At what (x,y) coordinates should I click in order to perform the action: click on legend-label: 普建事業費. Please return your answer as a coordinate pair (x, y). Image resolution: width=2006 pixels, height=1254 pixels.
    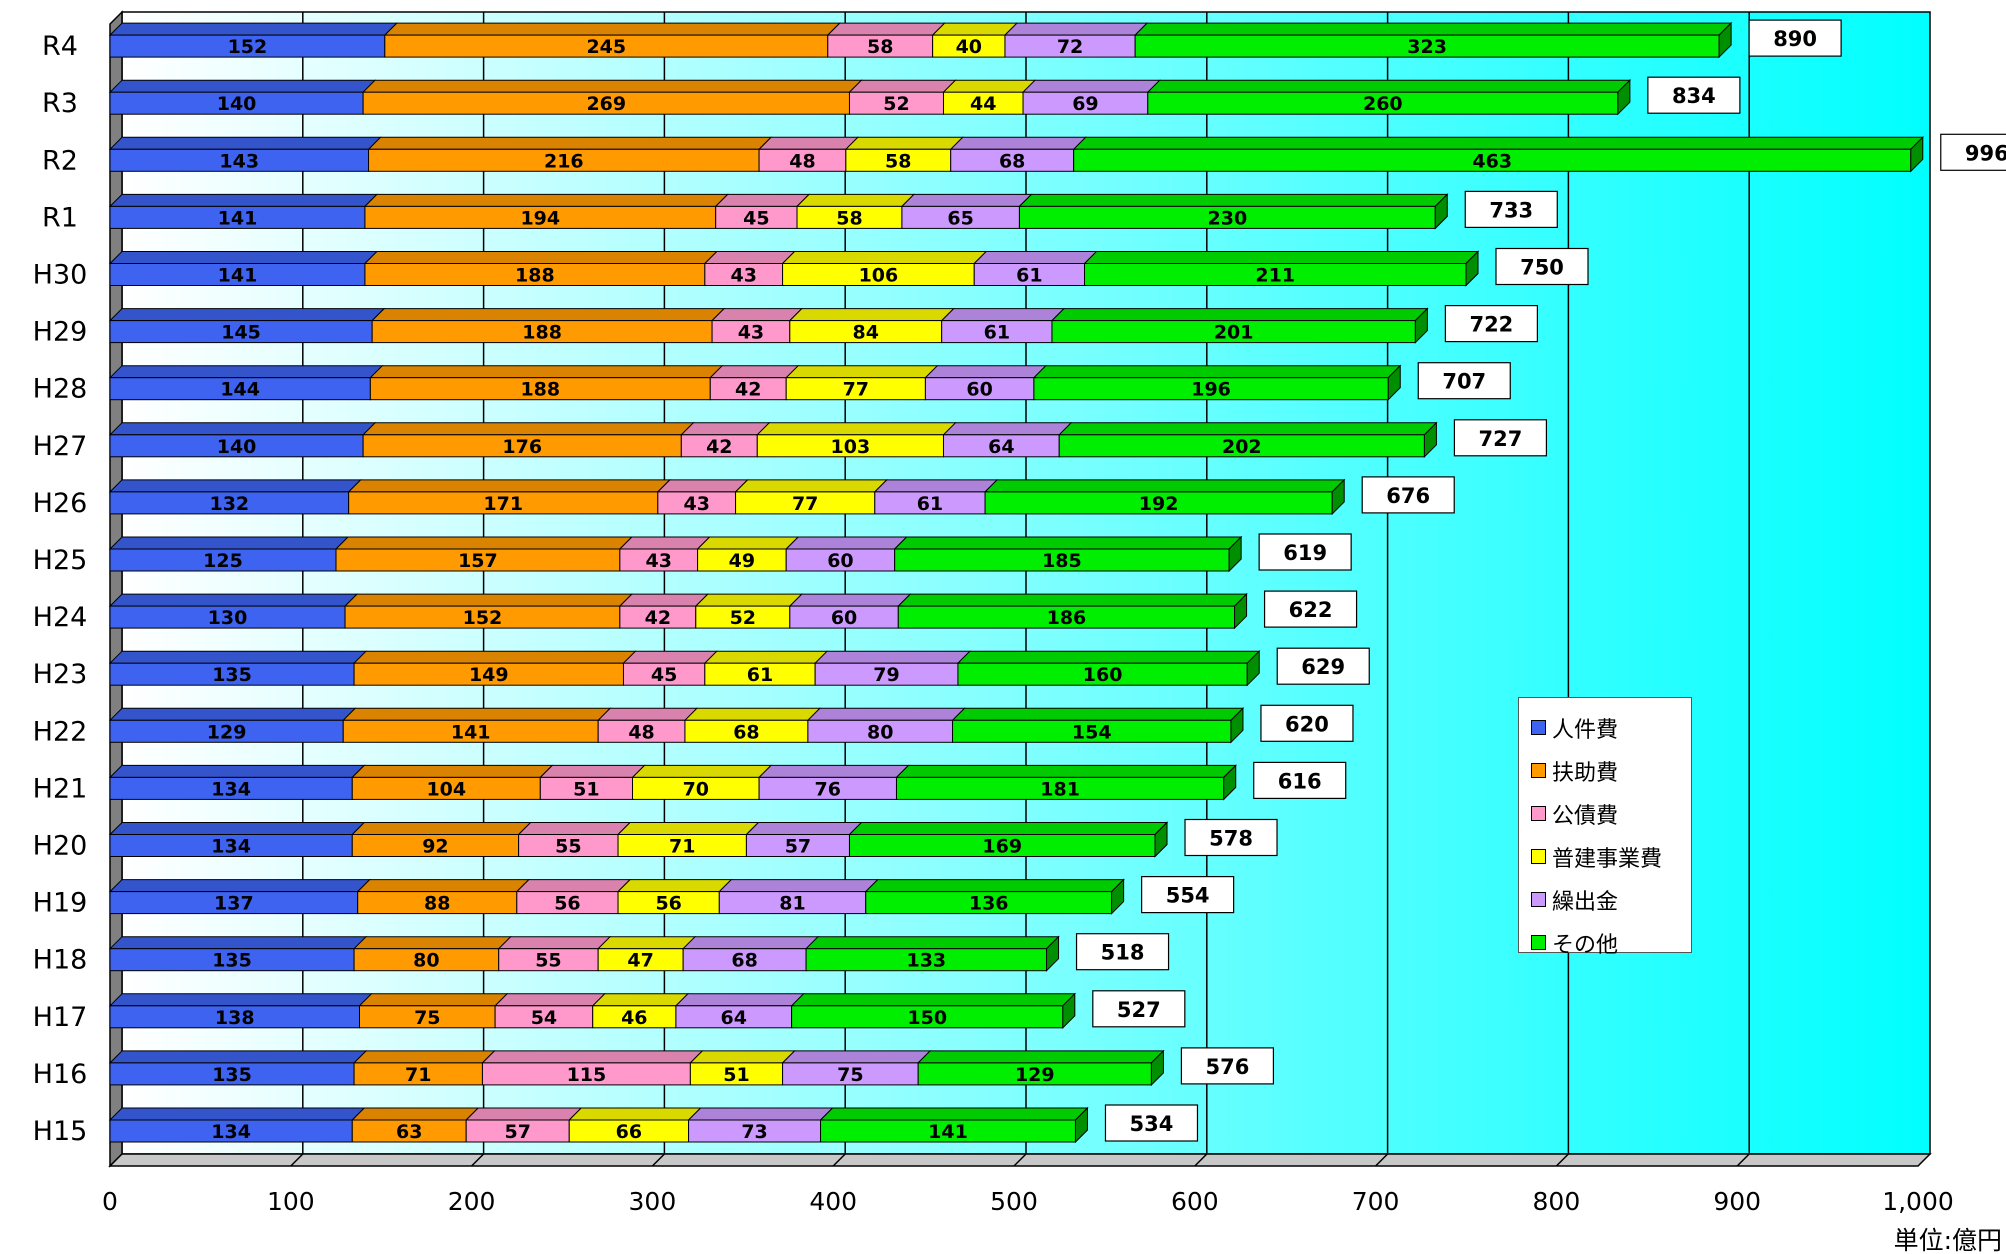
    Looking at the image, I should click on (1607, 859).